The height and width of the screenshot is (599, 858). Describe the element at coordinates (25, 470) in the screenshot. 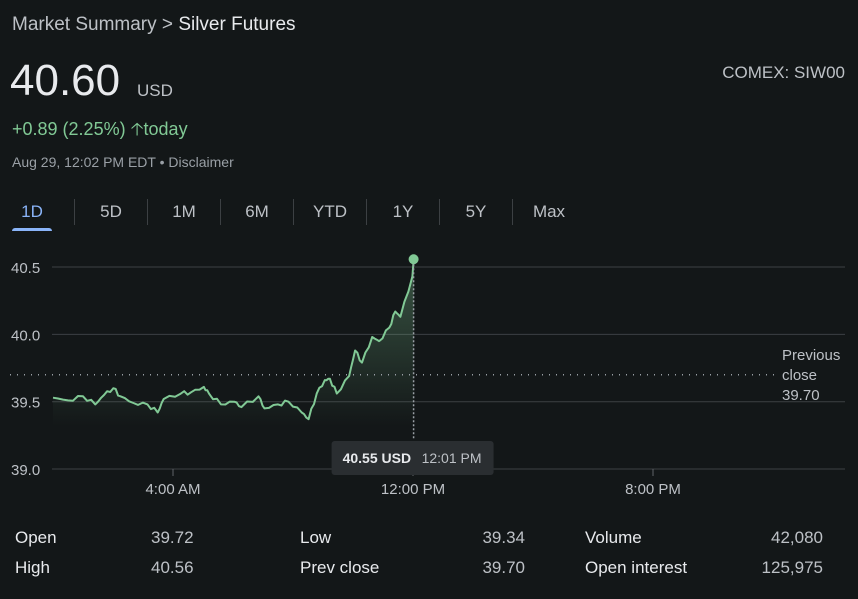

I see `y-tick-label: 39.0` at that location.